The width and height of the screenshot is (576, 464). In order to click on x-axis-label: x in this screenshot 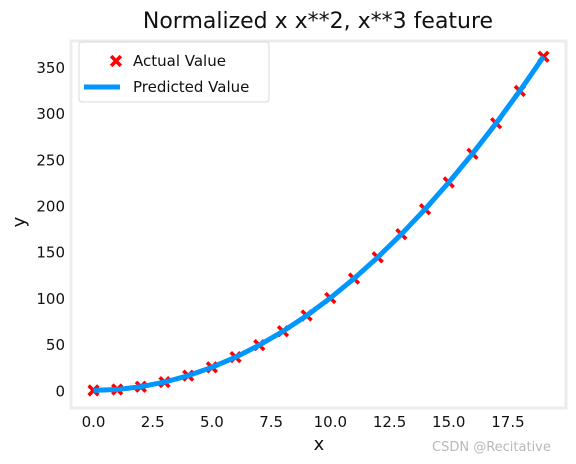, I will do `click(319, 444)`.